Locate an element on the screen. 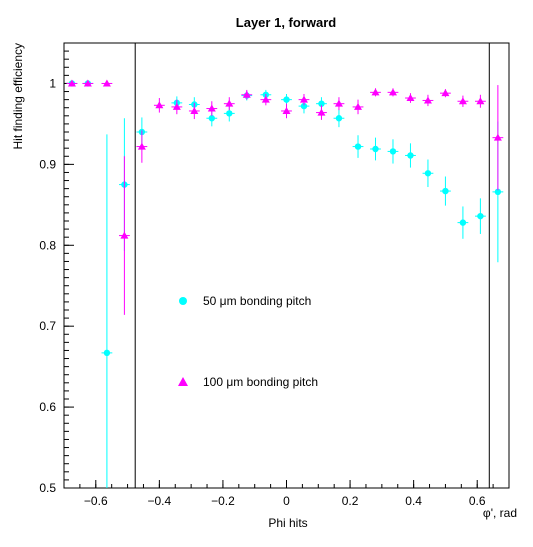 The width and height of the screenshot is (533, 547). y-tick-label: 0.5 is located at coordinates (47, 488).